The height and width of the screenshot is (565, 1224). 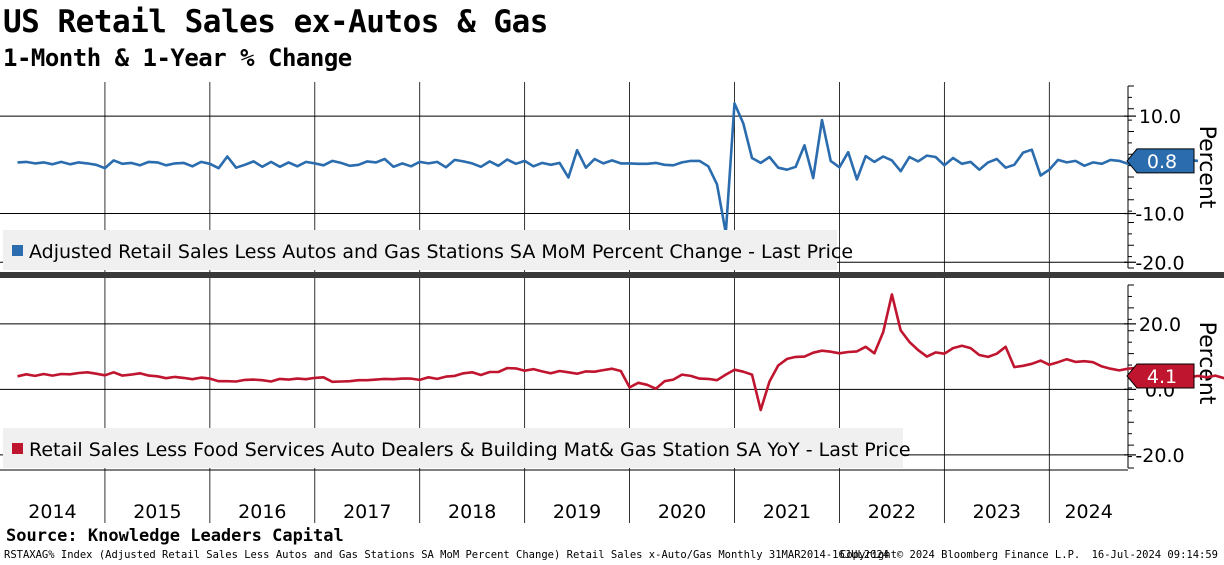 I want to click on x-tick-label: 2020, so click(x=682, y=512).